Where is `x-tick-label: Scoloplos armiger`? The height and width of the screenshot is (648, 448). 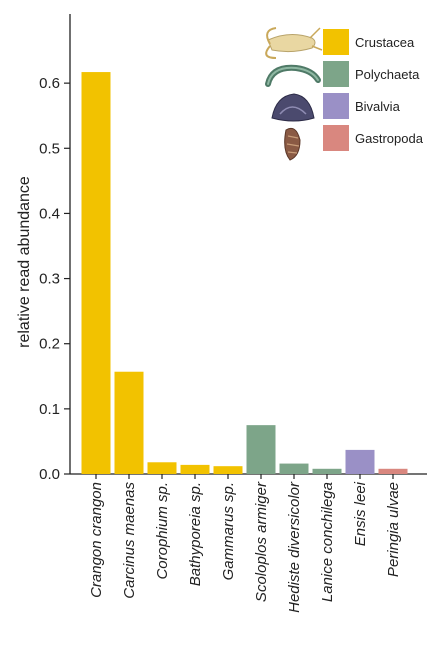
x-tick-label: Scoloplos armiger is located at coordinates (261, 541).